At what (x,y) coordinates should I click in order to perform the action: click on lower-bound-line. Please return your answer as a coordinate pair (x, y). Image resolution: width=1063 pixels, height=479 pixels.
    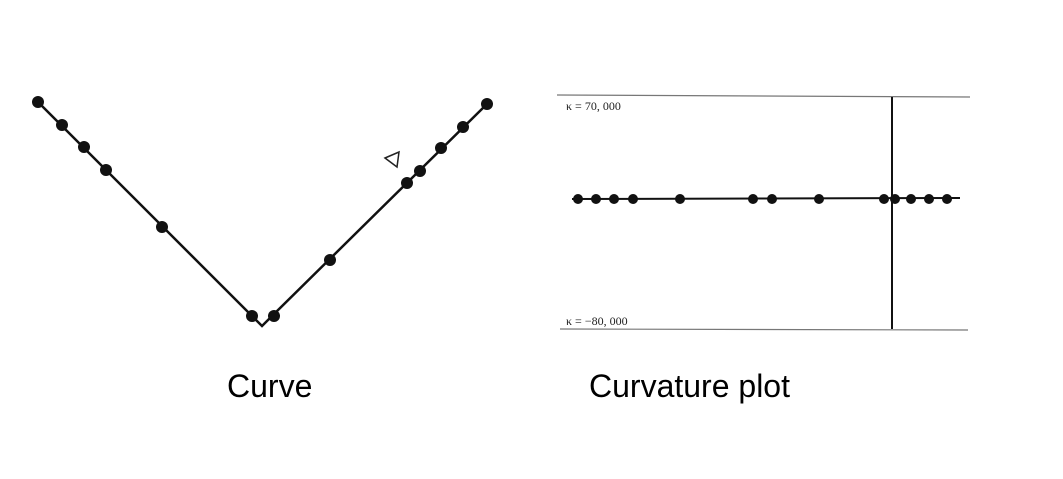
    Looking at the image, I should click on (764, 329).